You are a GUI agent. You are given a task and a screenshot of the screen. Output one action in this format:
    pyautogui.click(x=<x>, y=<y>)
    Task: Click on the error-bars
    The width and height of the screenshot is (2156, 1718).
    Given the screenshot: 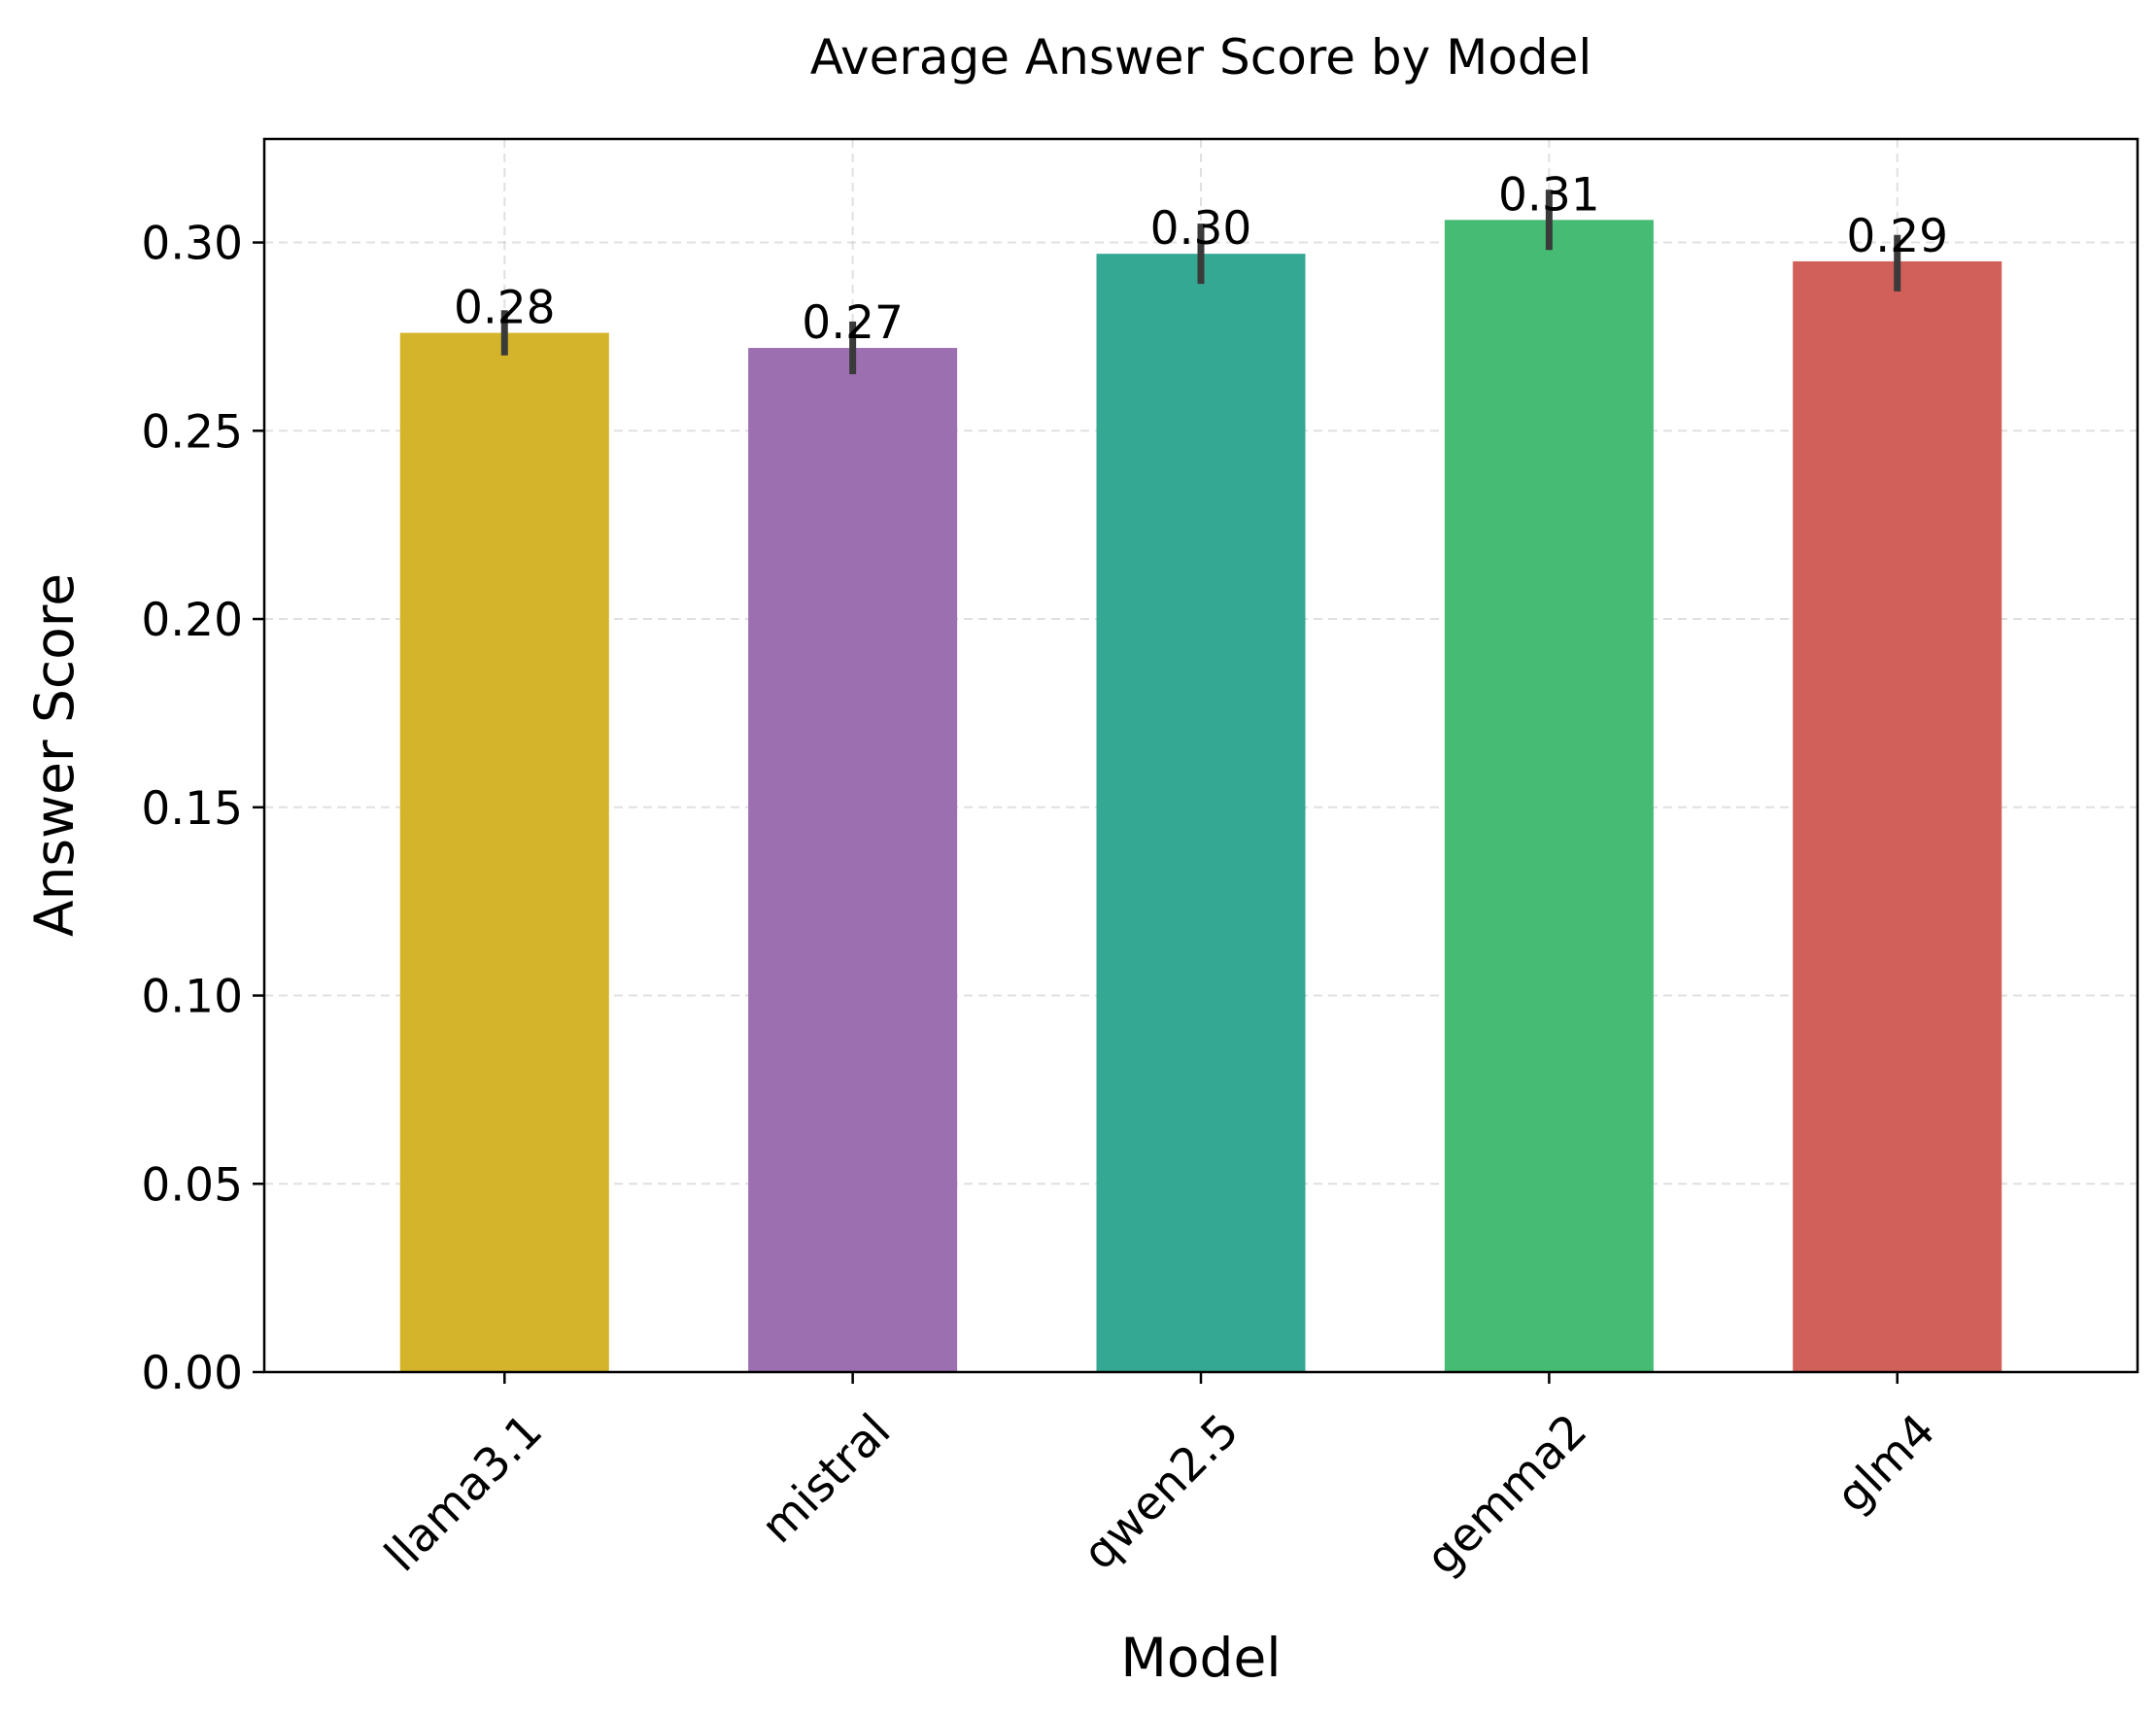 What is the action you would take?
    pyautogui.click(x=1200, y=282)
    